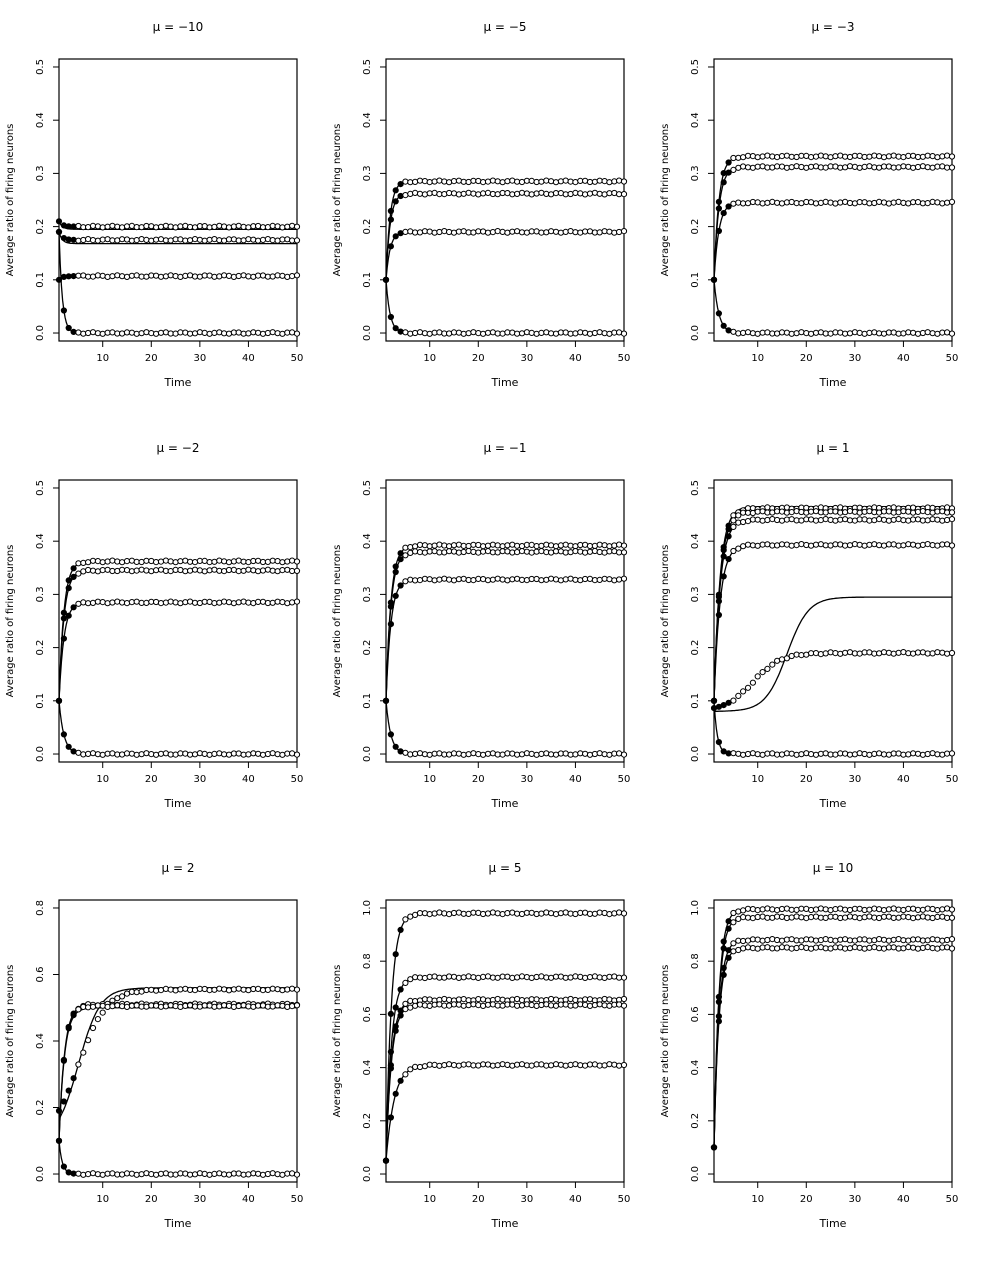 The image size is (981, 1265). Describe the element at coordinates (695, 594) in the screenshot. I see `y-tick-label: 0.3` at that location.